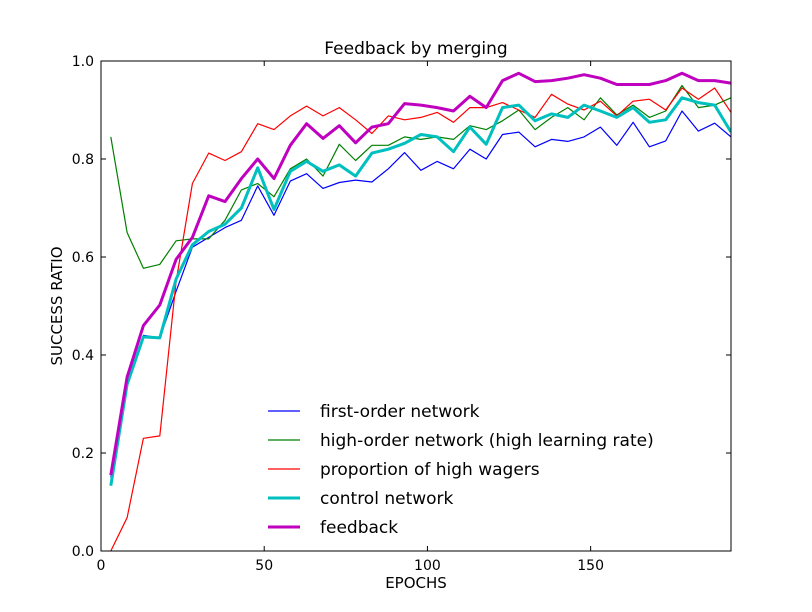 The image size is (812, 612). I want to click on y-tick-label: 0.8, so click(83, 160).